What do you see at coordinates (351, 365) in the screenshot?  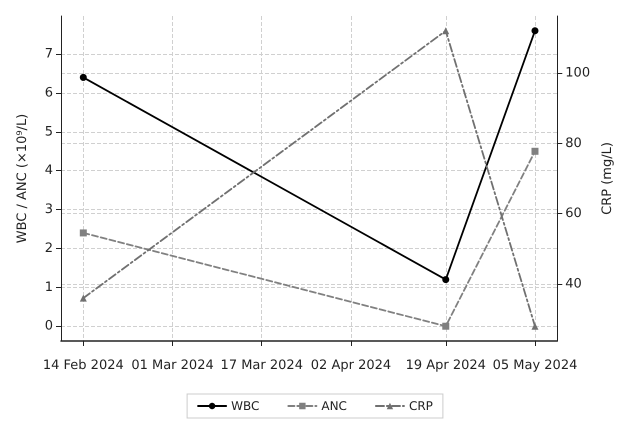 I see `x-tick-label: 02 Apr 2024` at bounding box center [351, 365].